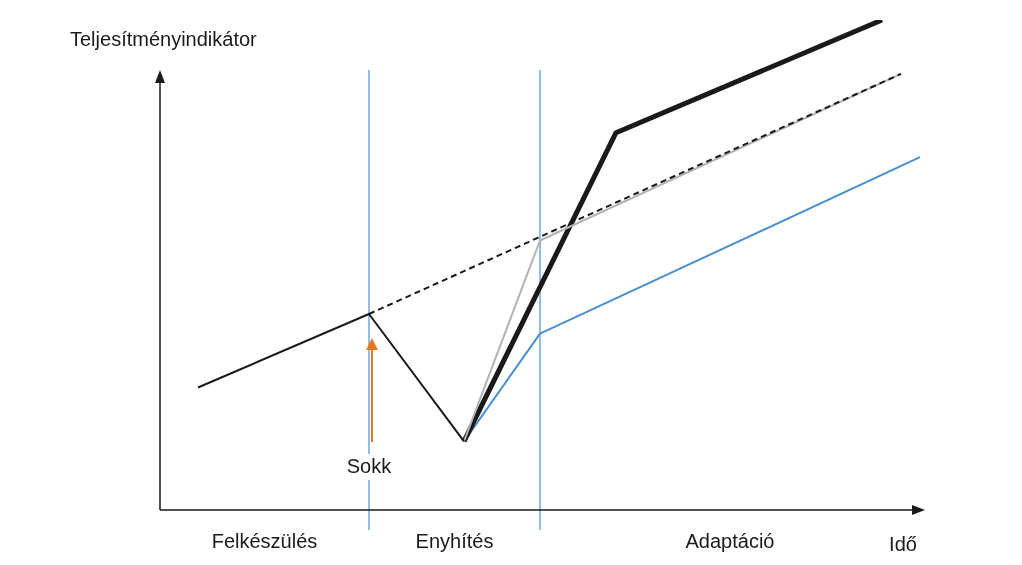 This screenshot has width=1022, height=565. Describe the element at coordinates (454, 540) in the screenshot. I see `text: Enyhítés` at that location.